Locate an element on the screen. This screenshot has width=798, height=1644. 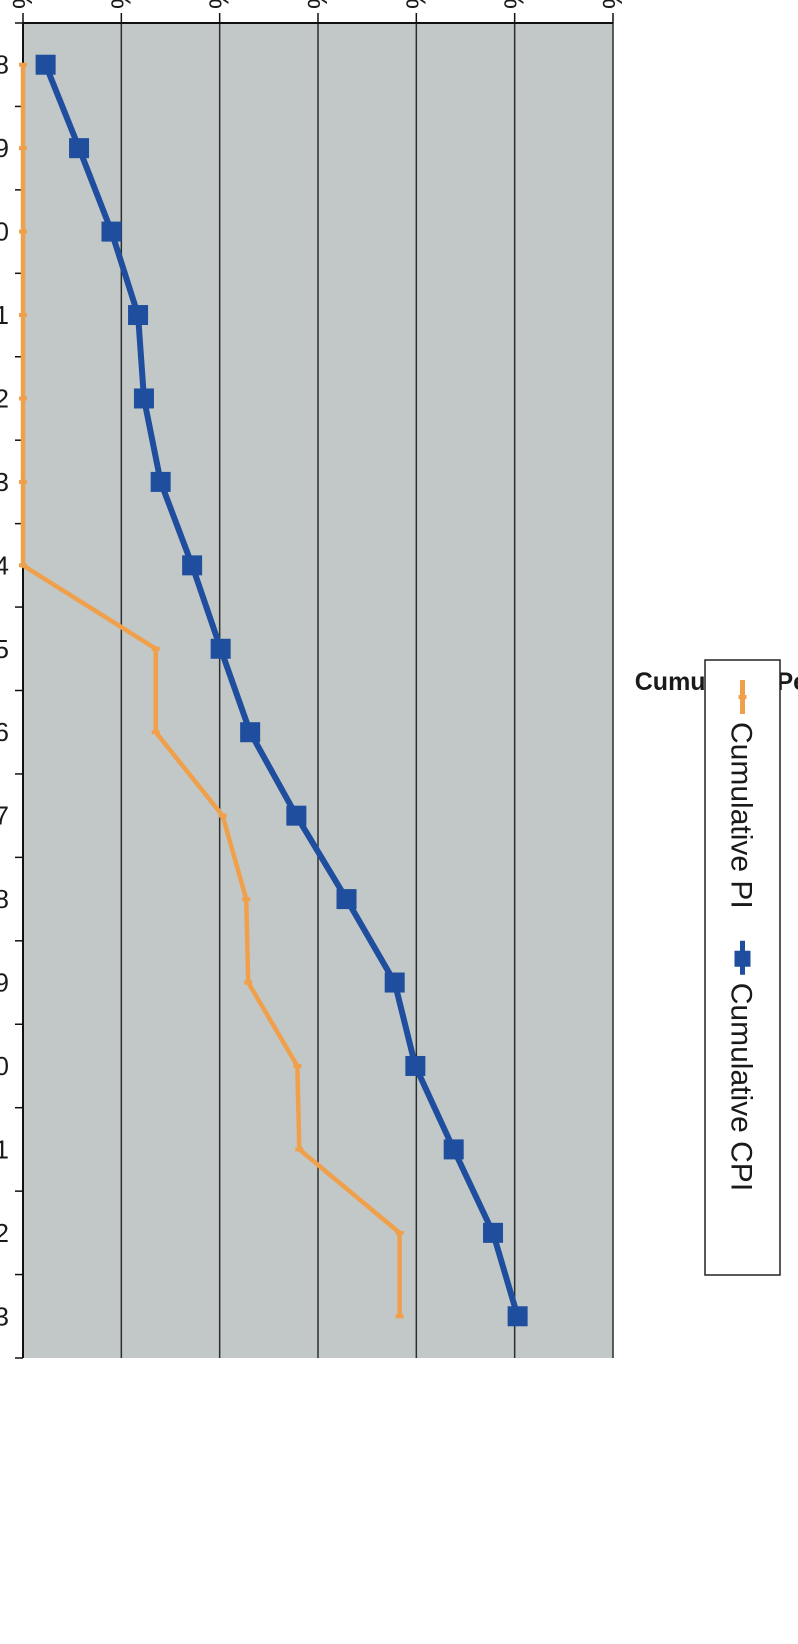
x-tick-label: 2004 is located at coordinates (4, 565).